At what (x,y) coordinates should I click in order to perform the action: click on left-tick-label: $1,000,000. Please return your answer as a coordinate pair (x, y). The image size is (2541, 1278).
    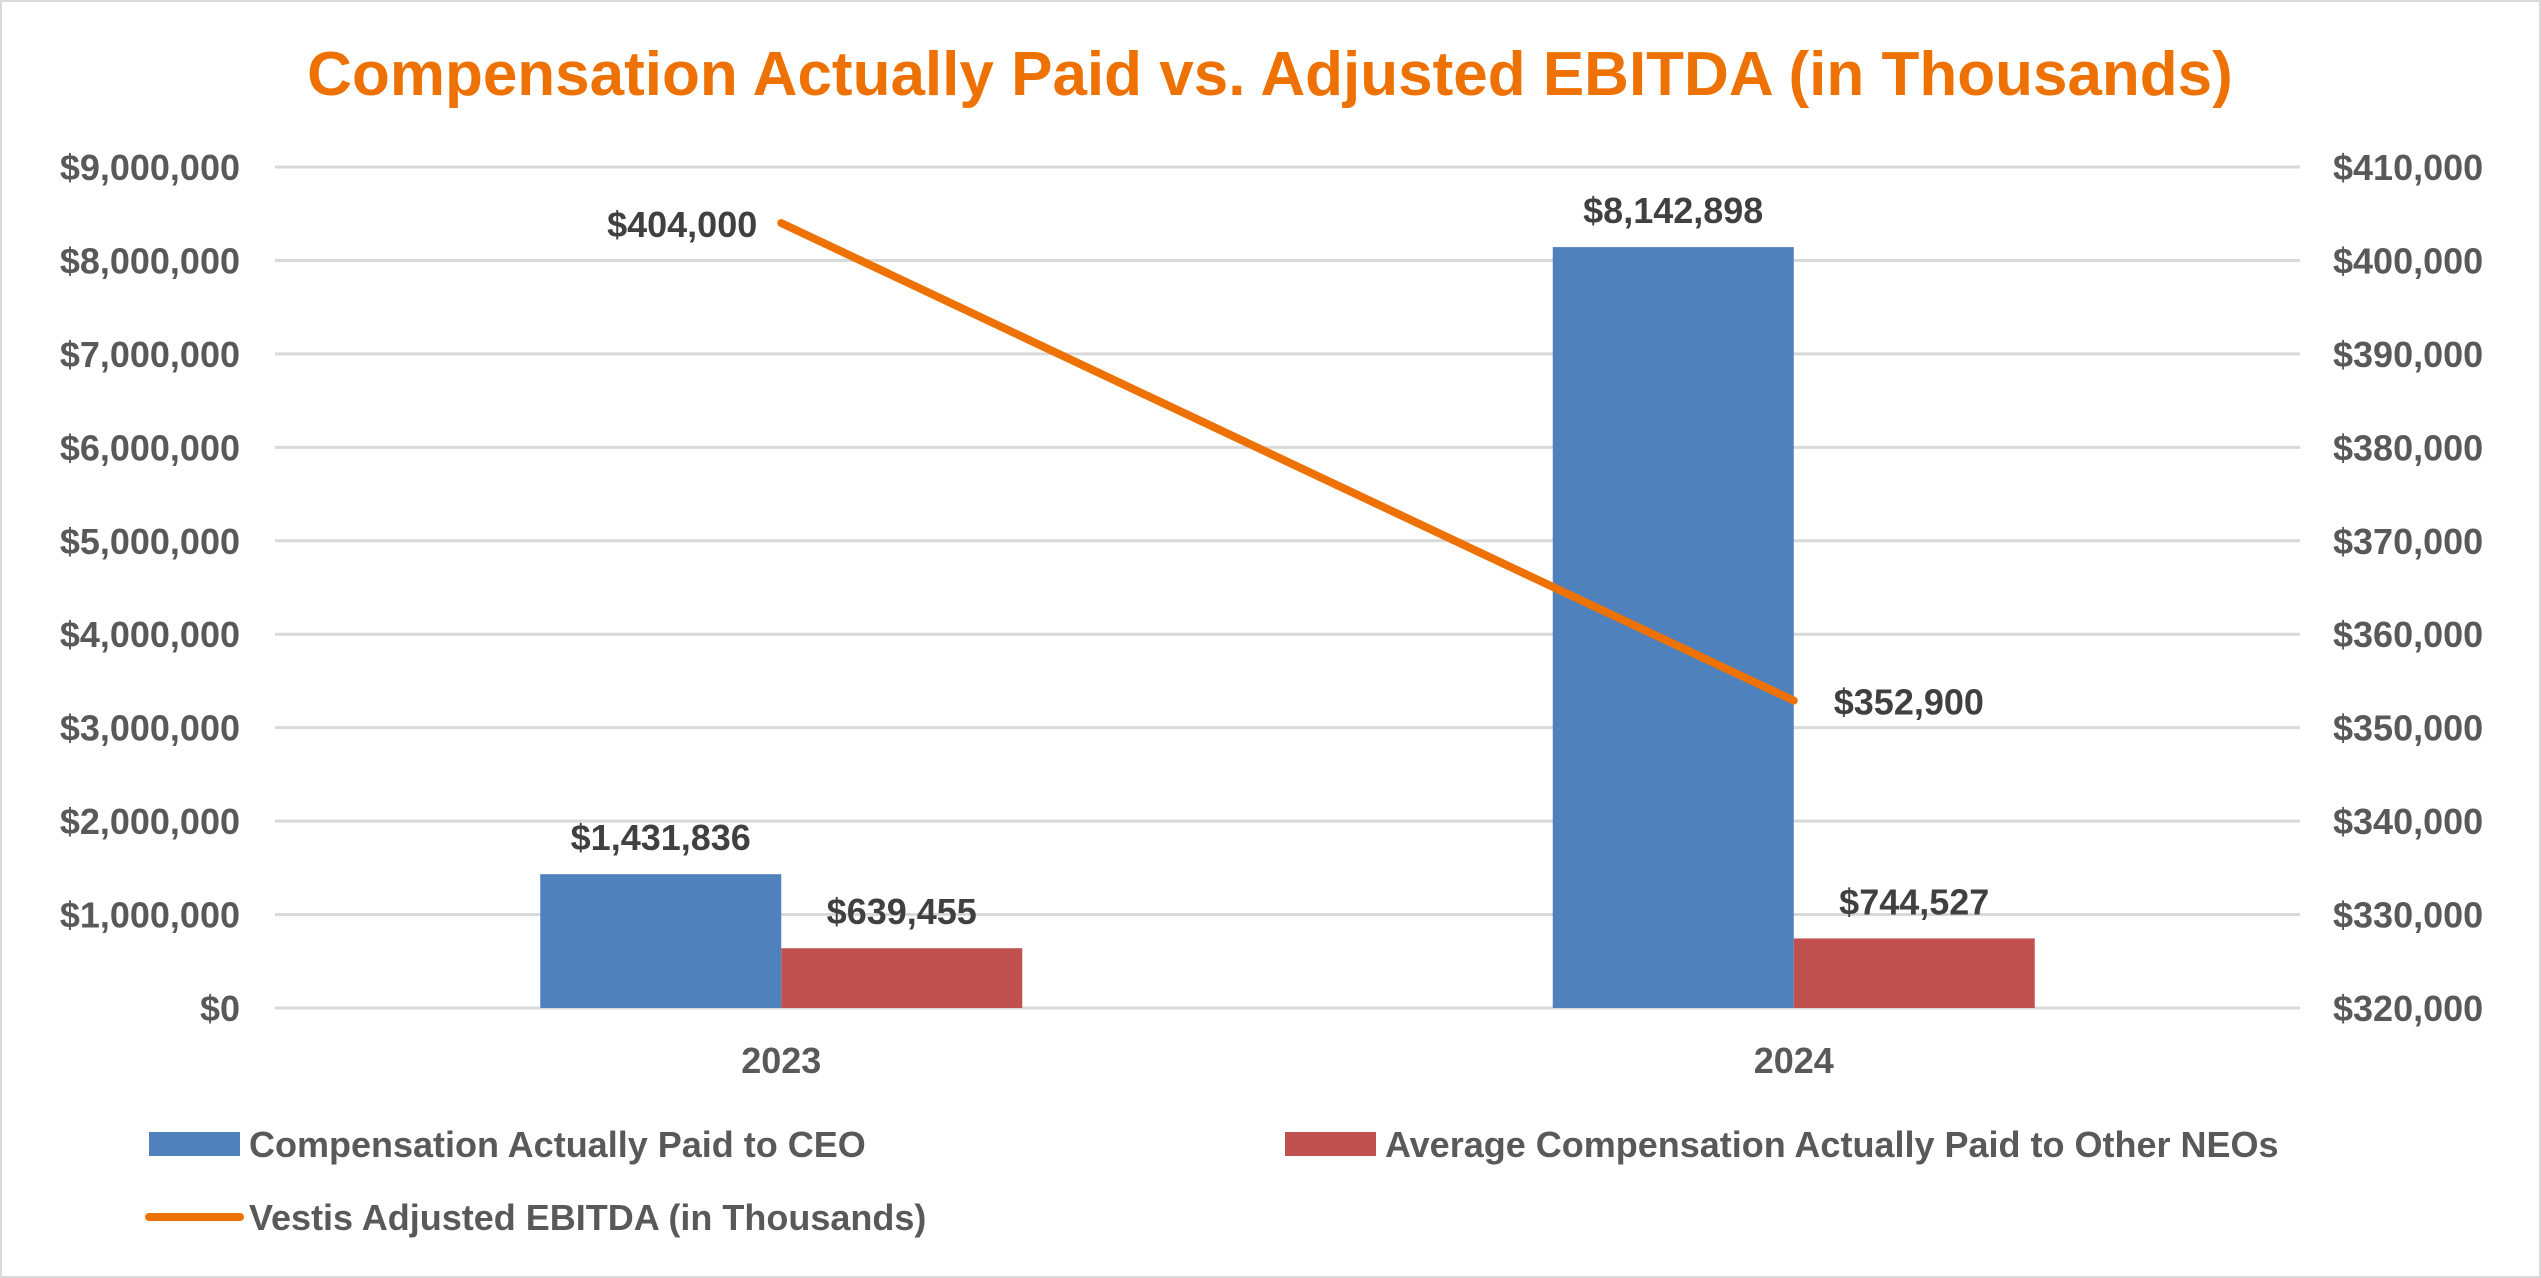
    Looking at the image, I should click on (150, 915).